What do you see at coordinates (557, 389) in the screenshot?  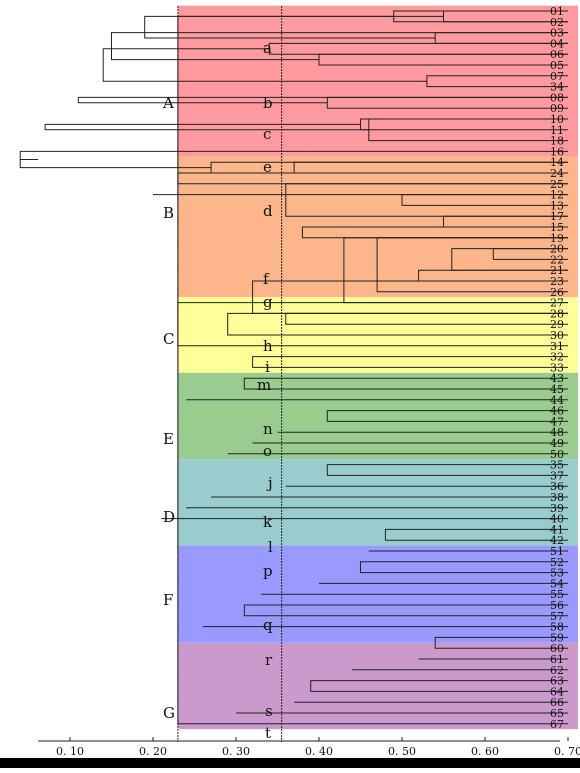 I see `leaf-label: 45` at bounding box center [557, 389].